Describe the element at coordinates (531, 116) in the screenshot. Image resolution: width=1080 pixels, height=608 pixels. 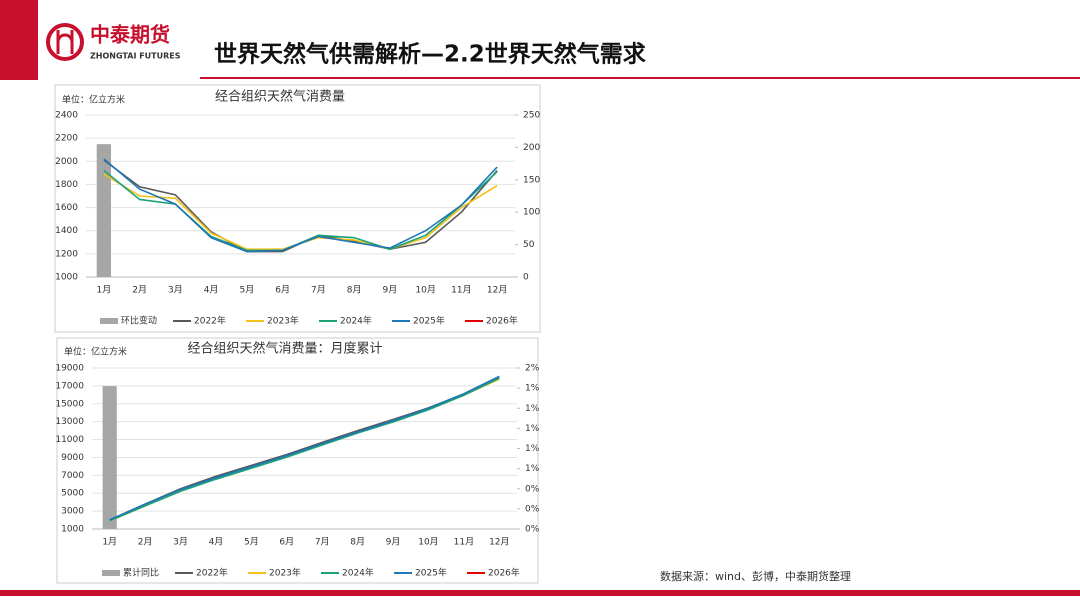
I see `y2-tick-label: 250` at that location.